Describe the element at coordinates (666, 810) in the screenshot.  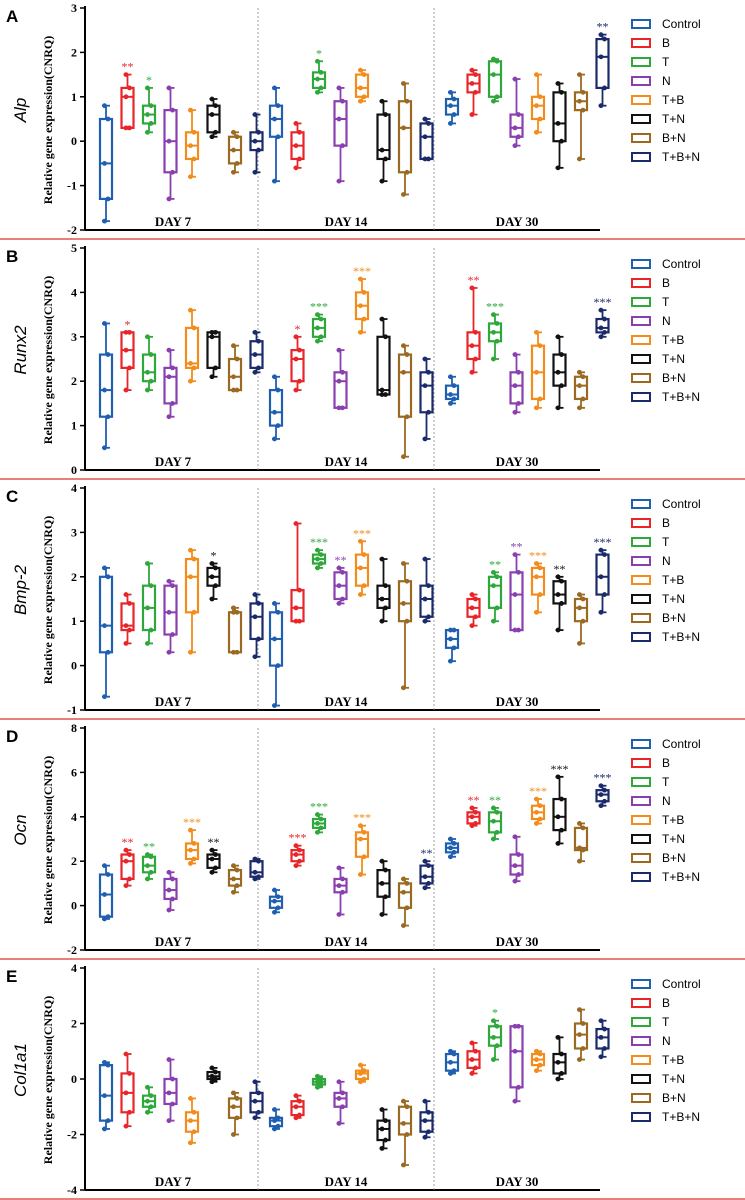
I see `legend: Control BTN T+B T+N B+N T+B+N` at that location.